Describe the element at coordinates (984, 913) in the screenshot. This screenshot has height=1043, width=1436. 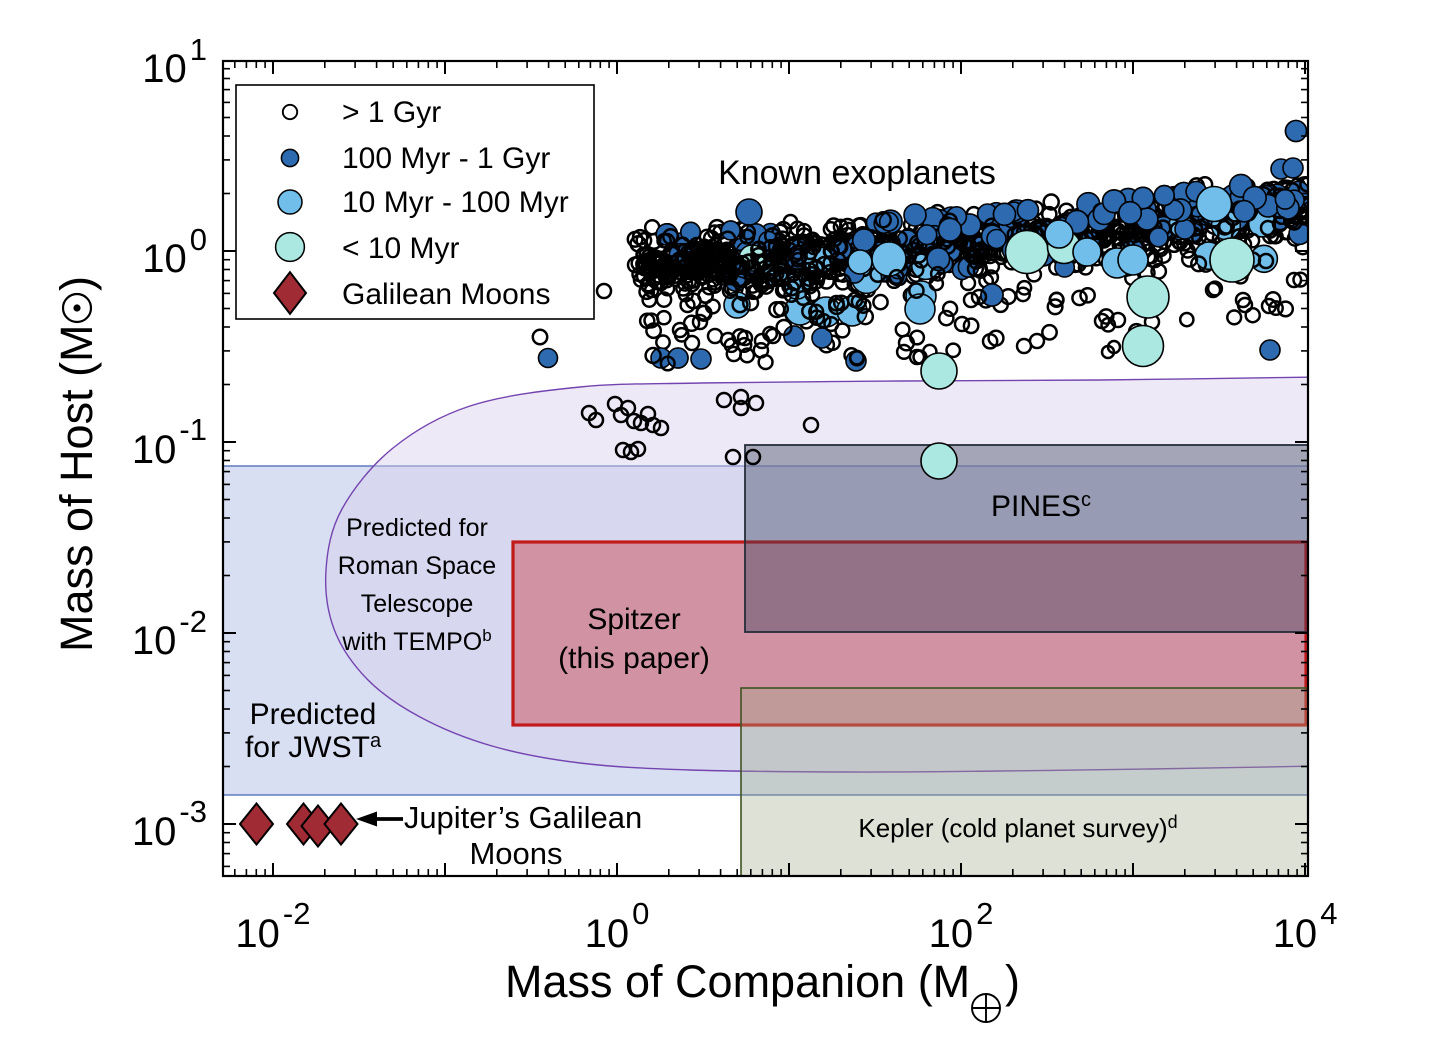
I see `svg-text: 2` at that location.